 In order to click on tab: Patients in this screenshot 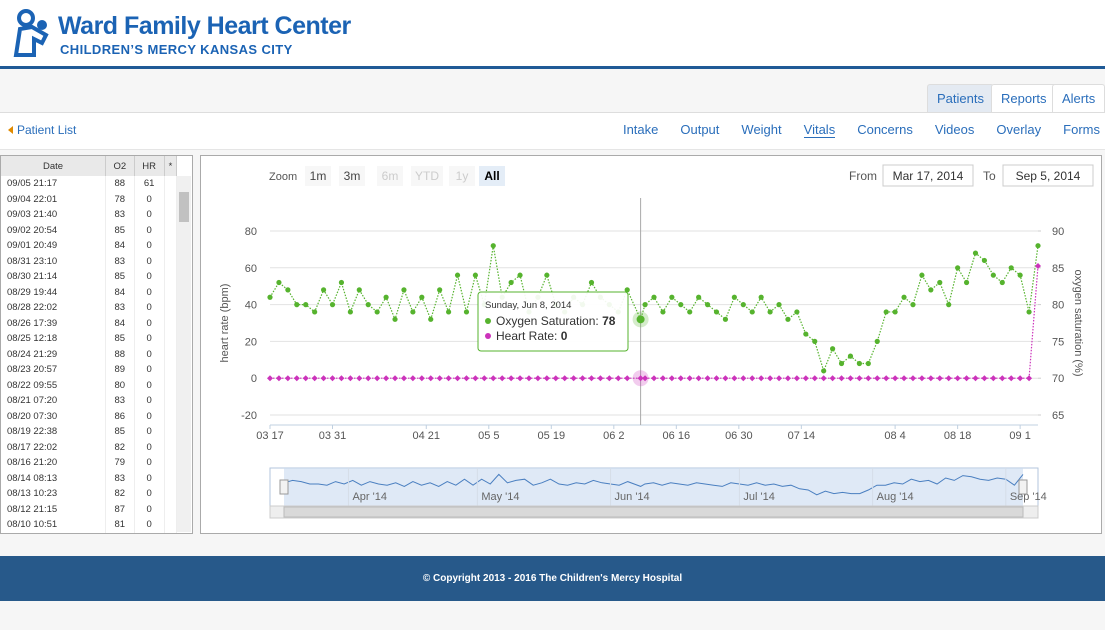, I will do `click(960, 98)`.